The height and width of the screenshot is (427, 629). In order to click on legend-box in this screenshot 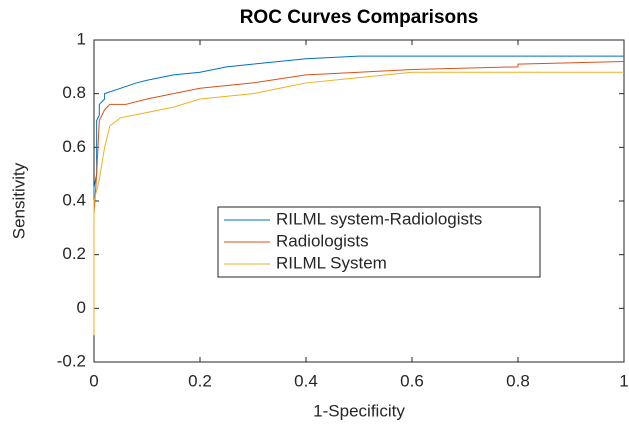, I will do `click(379, 242)`.